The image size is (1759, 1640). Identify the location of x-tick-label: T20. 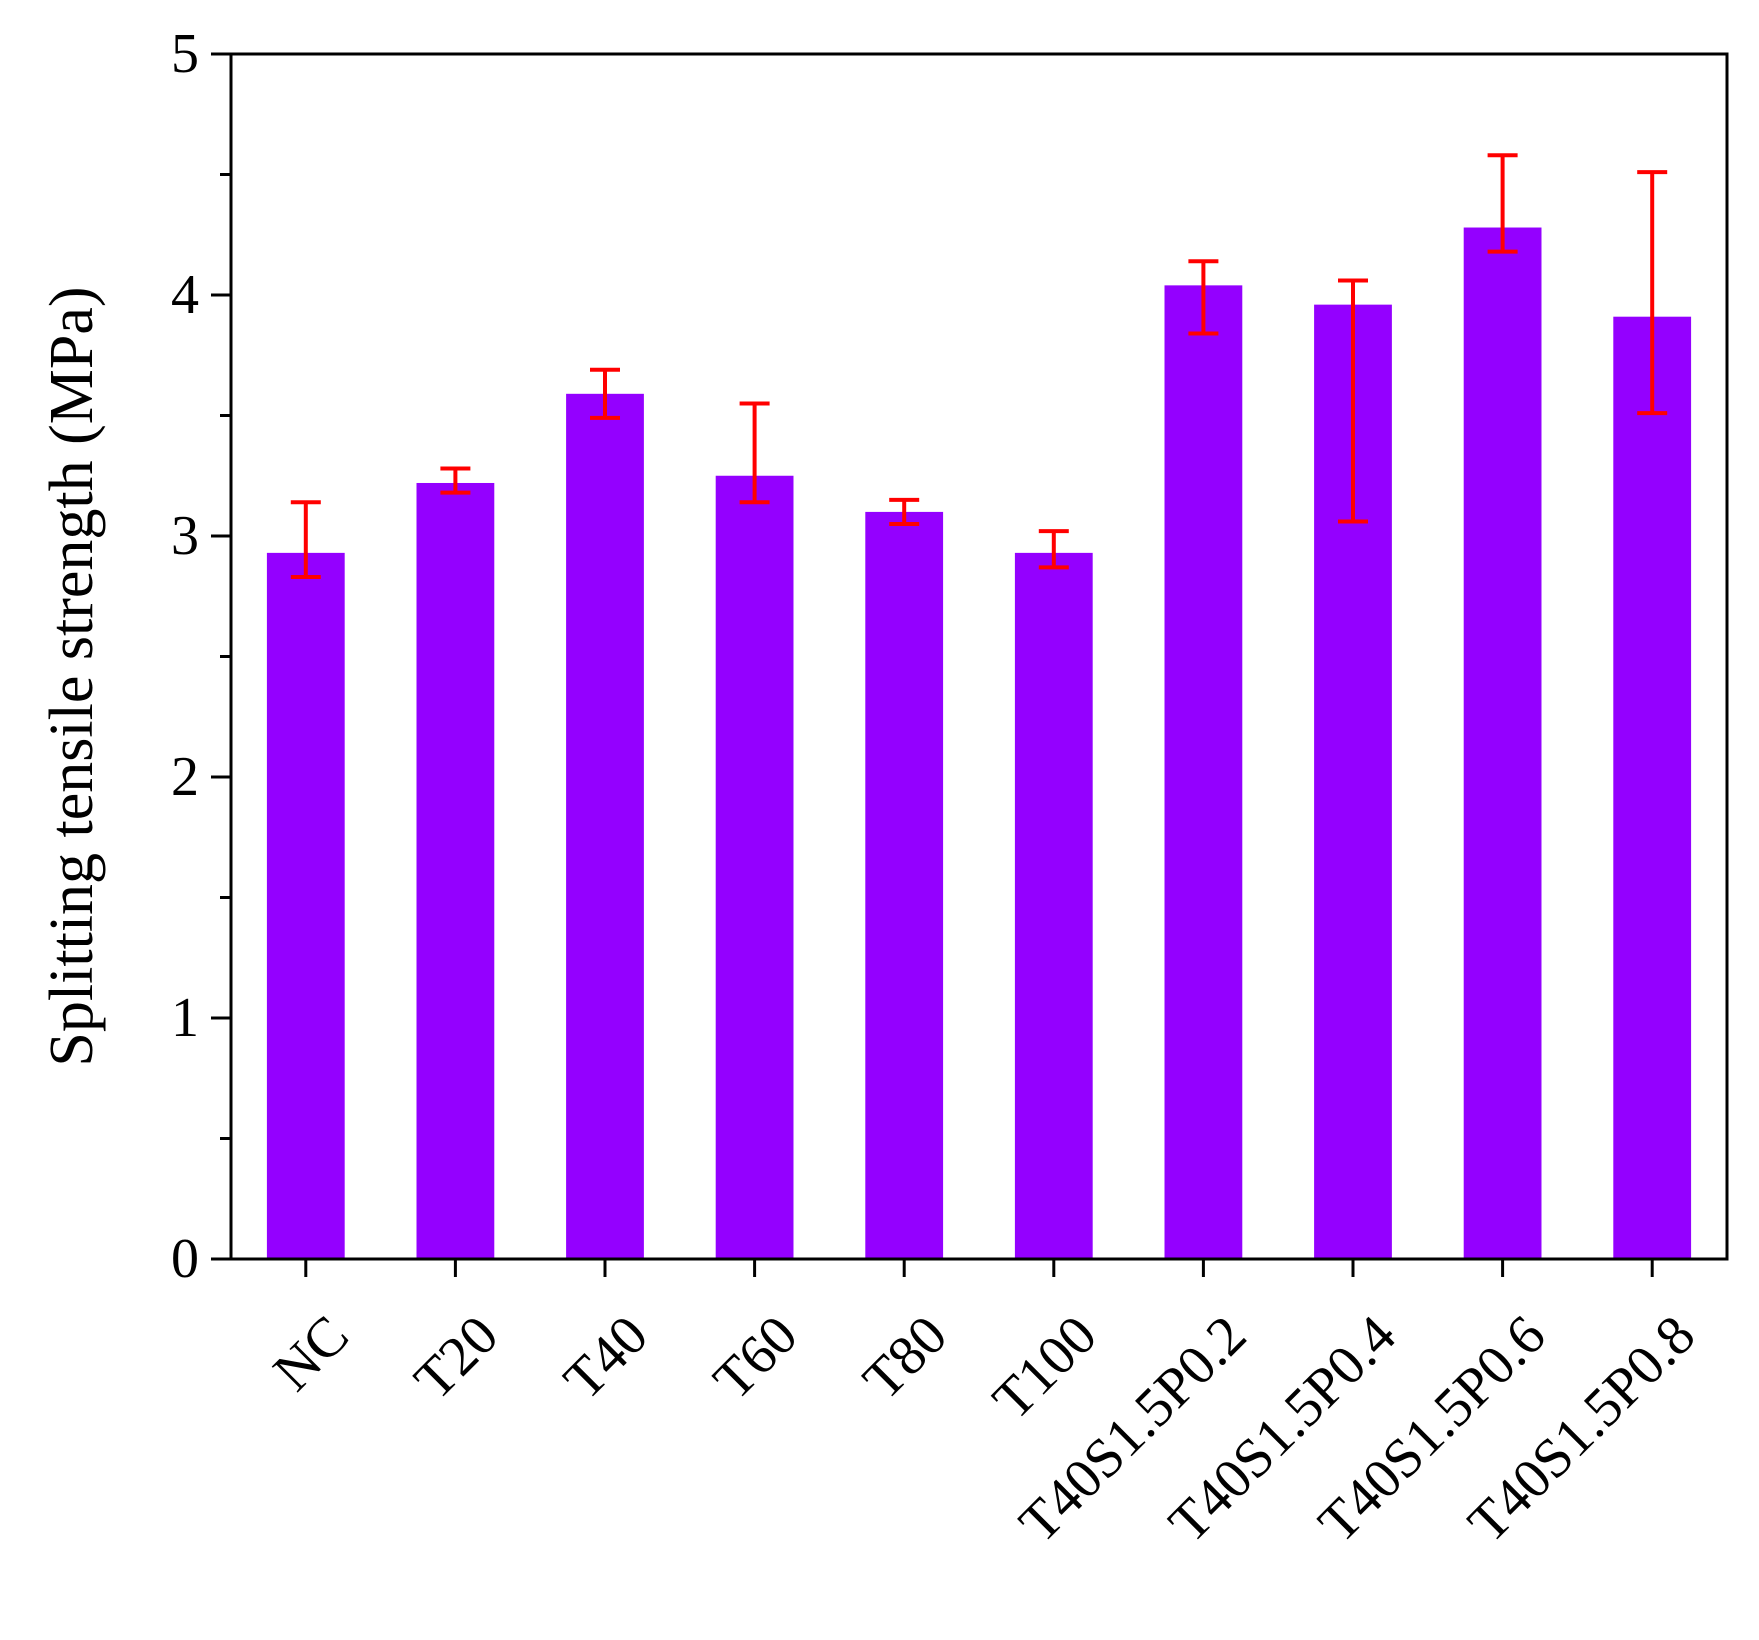
(457, 1358).